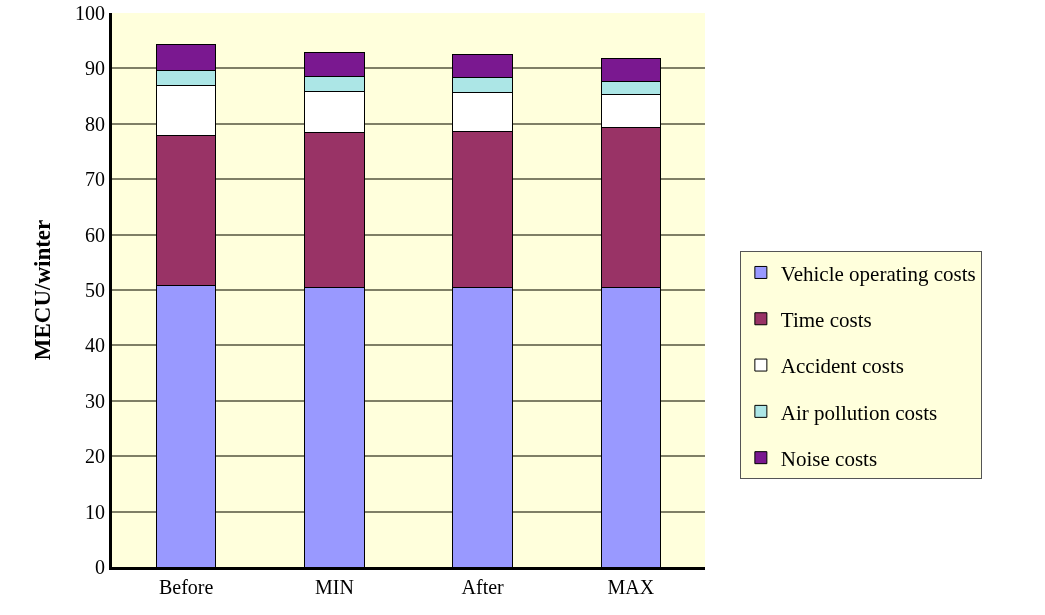  What do you see at coordinates (95, 511) in the screenshot?
I see `y-tick-label: 10` at bounding box center [95, 511].